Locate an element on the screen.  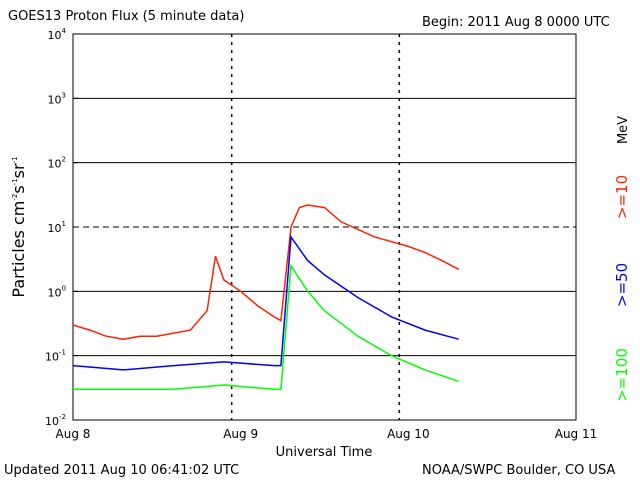
legend: >=10 >=50 >=100 is located at coordinates (622, 288).